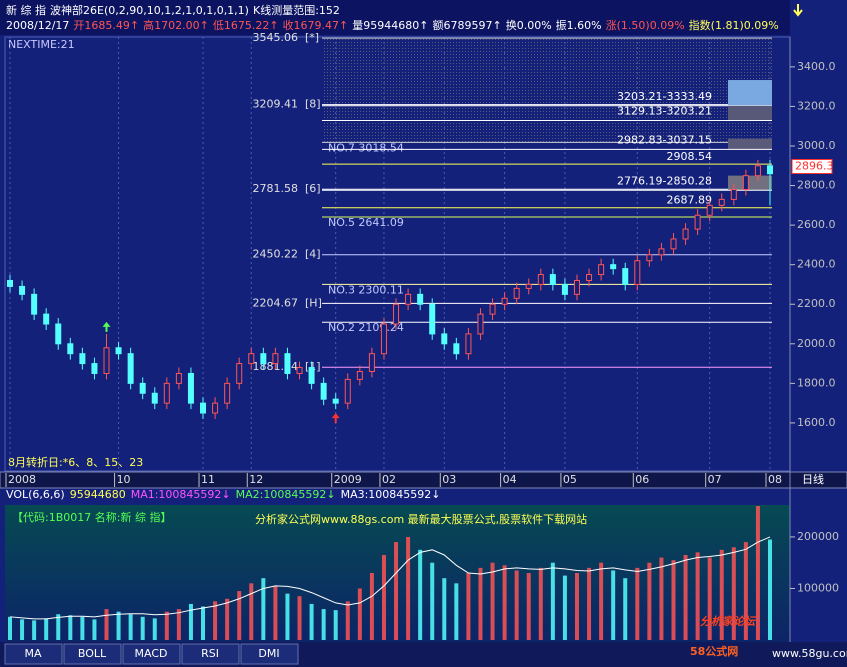  What do you see at coordinates (750, 183) in the screenshot?
I see `zone-box` at bounding box center [750, 183].